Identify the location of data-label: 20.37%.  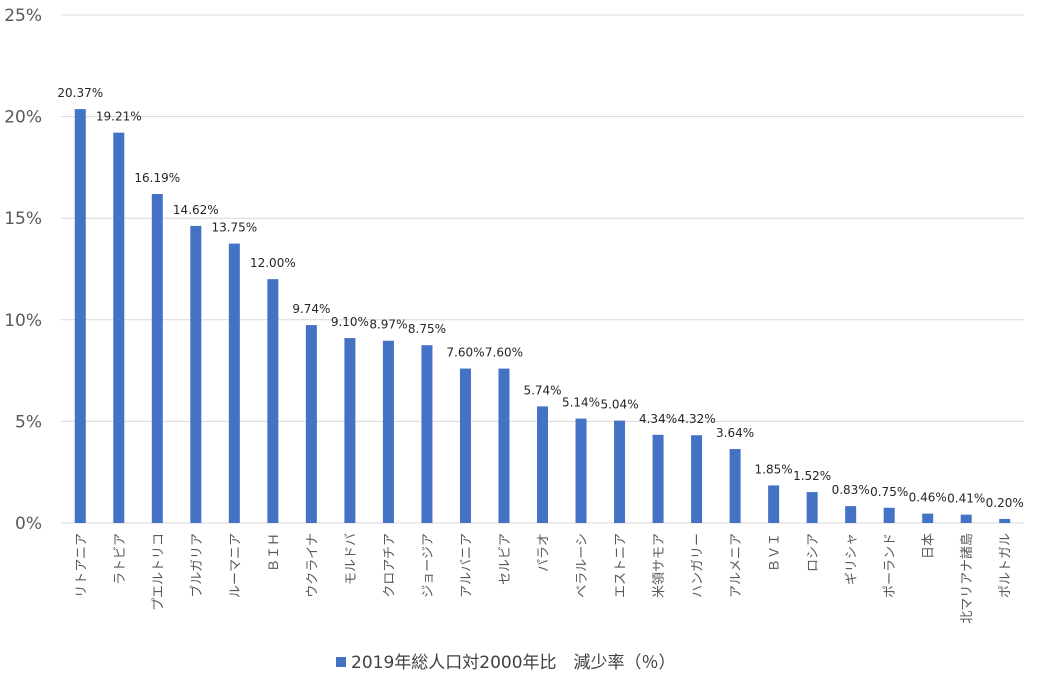
(80, 93).